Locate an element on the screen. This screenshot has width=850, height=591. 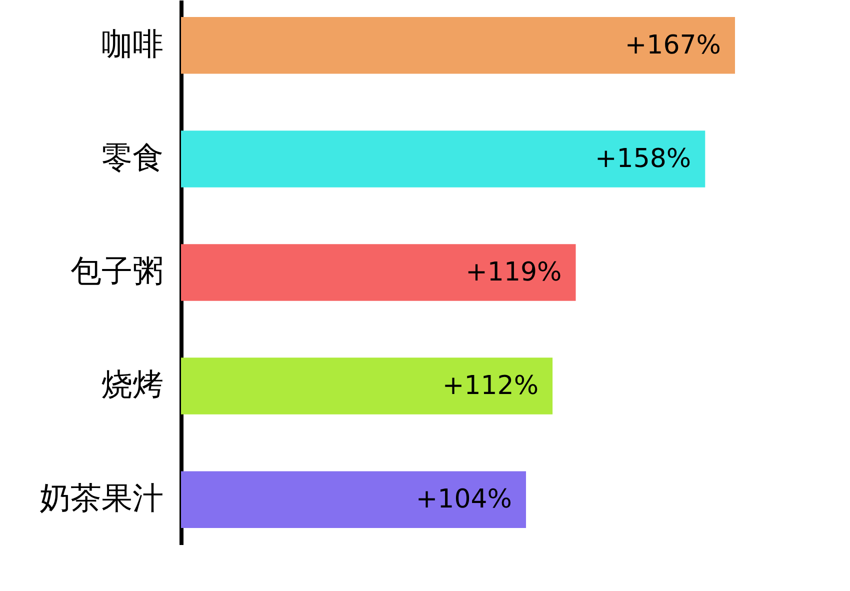
y-tick-label: 包子粥 is located at coordinates (117, 272).